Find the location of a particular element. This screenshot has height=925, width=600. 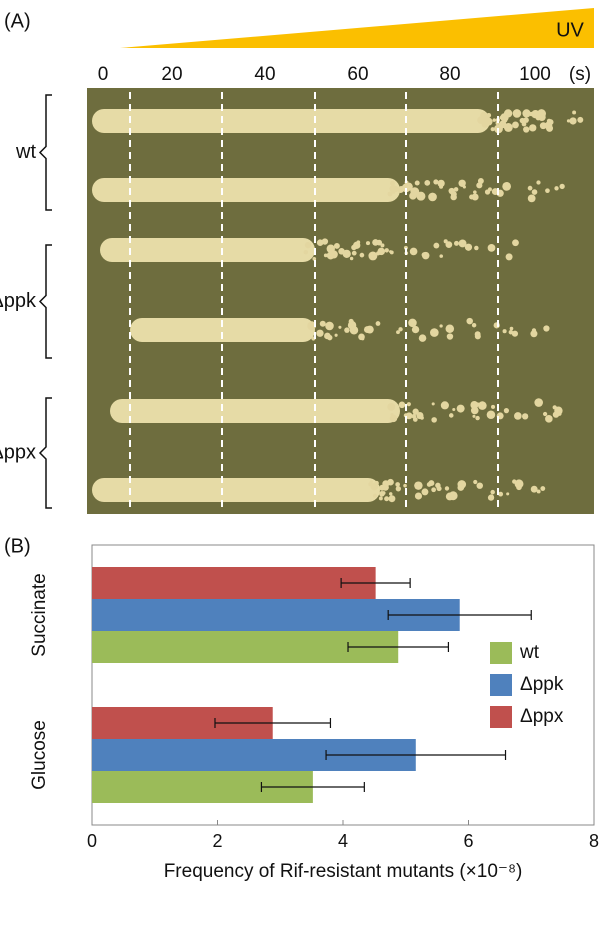

legend-label: Δppk is located at coordinates (542, 684).